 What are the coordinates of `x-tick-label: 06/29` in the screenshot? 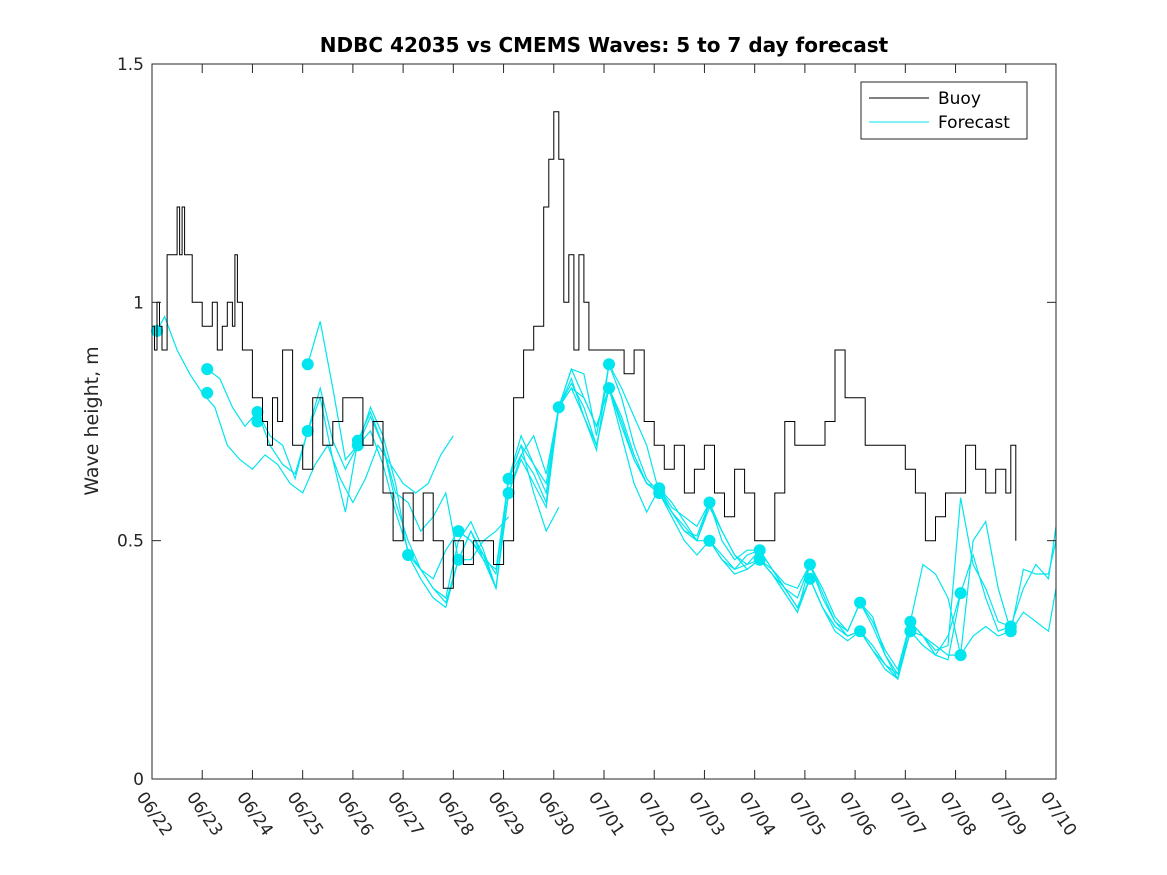 It's located at (506, 814).